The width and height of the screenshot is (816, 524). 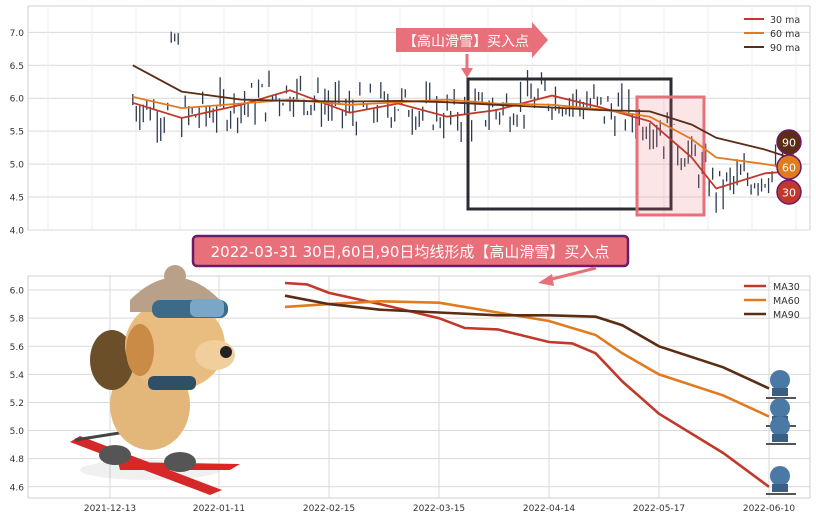 I want to click on top-y-tick-label: 5.5, so click(x=17, y=133).